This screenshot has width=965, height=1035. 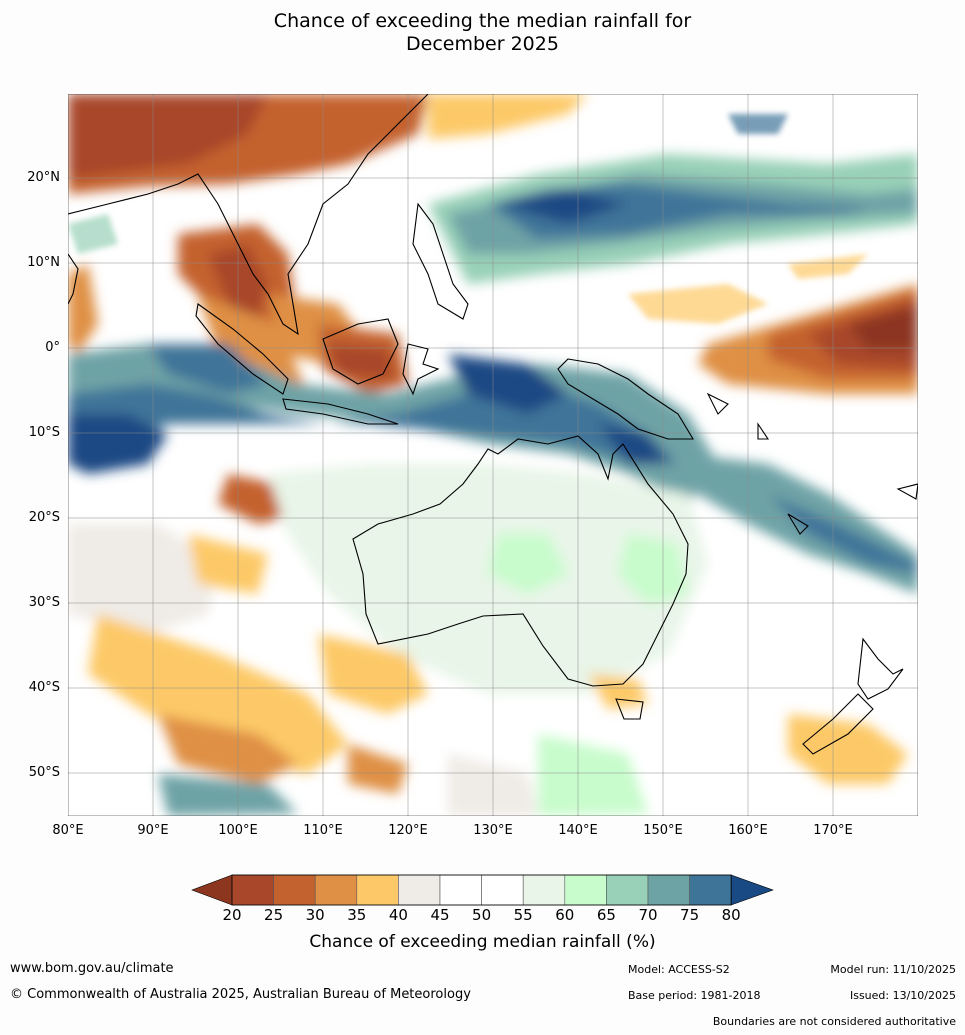 What do you see at coordinates (482, 942) in the screenshot?
I see `legend-label: Chance of exceeding median rainfall (%)` at bounding box center [482, 942].